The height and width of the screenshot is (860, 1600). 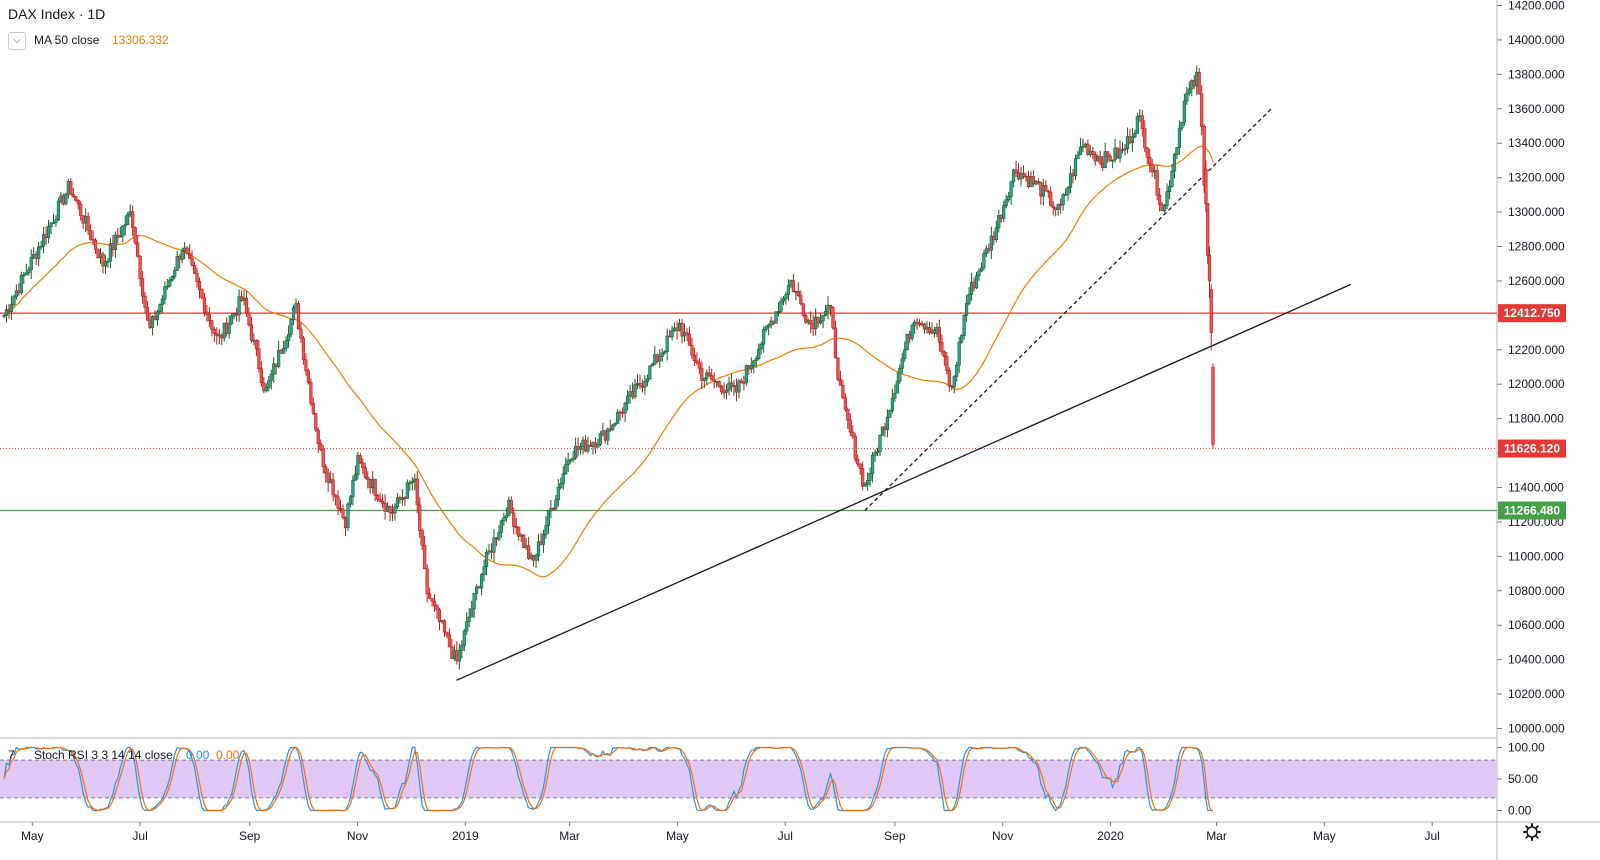 What do you see at coordinates (57, 14) in the screenshot?
I see `chart-title: DAX Index · 1D` at bounding box center [57, 14].